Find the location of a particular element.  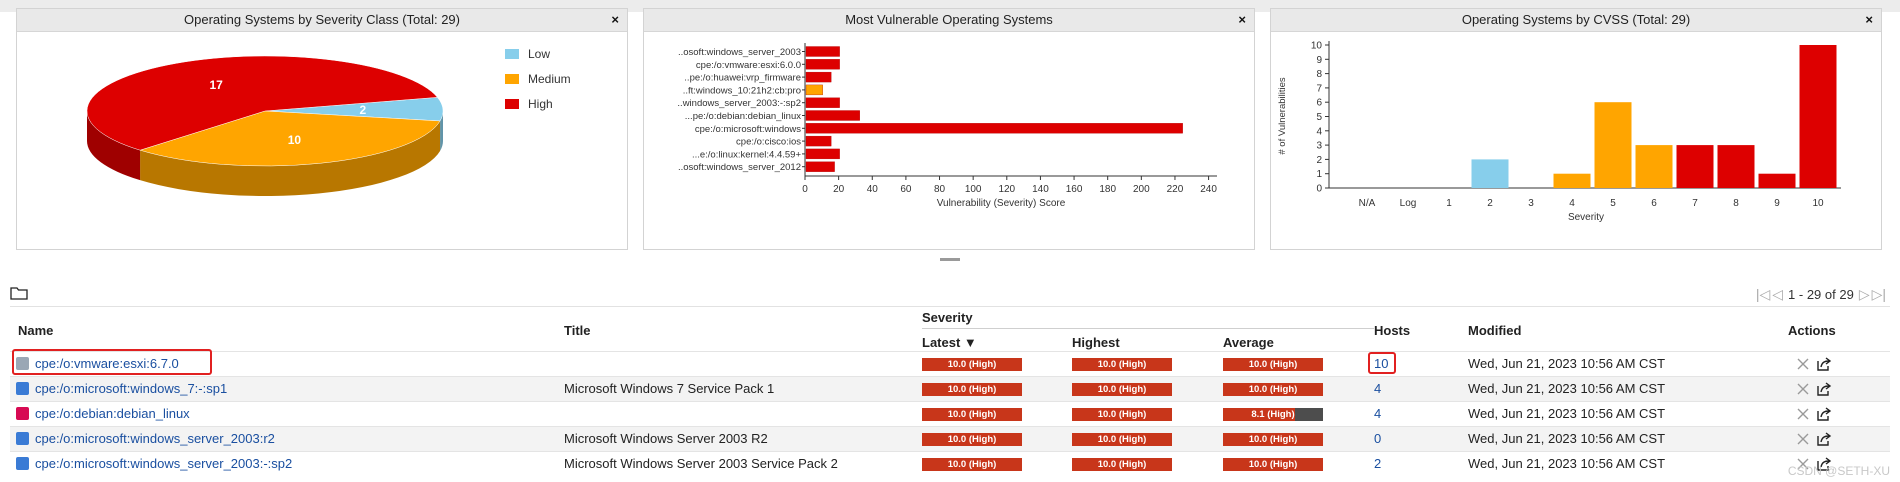

os-name-link: cpe:/o:debian:debian_linux is located at coordinates (112, 413).